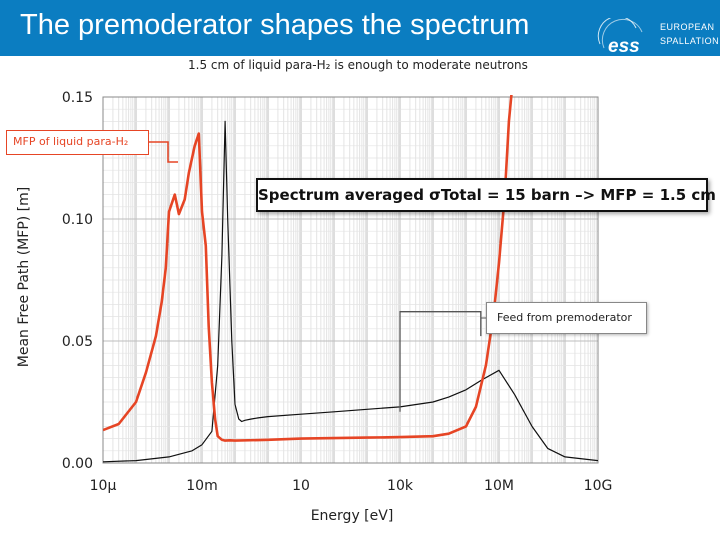 The image size is (720, 540). I want to click on x-tick-label: 10k, so click(400, 486).